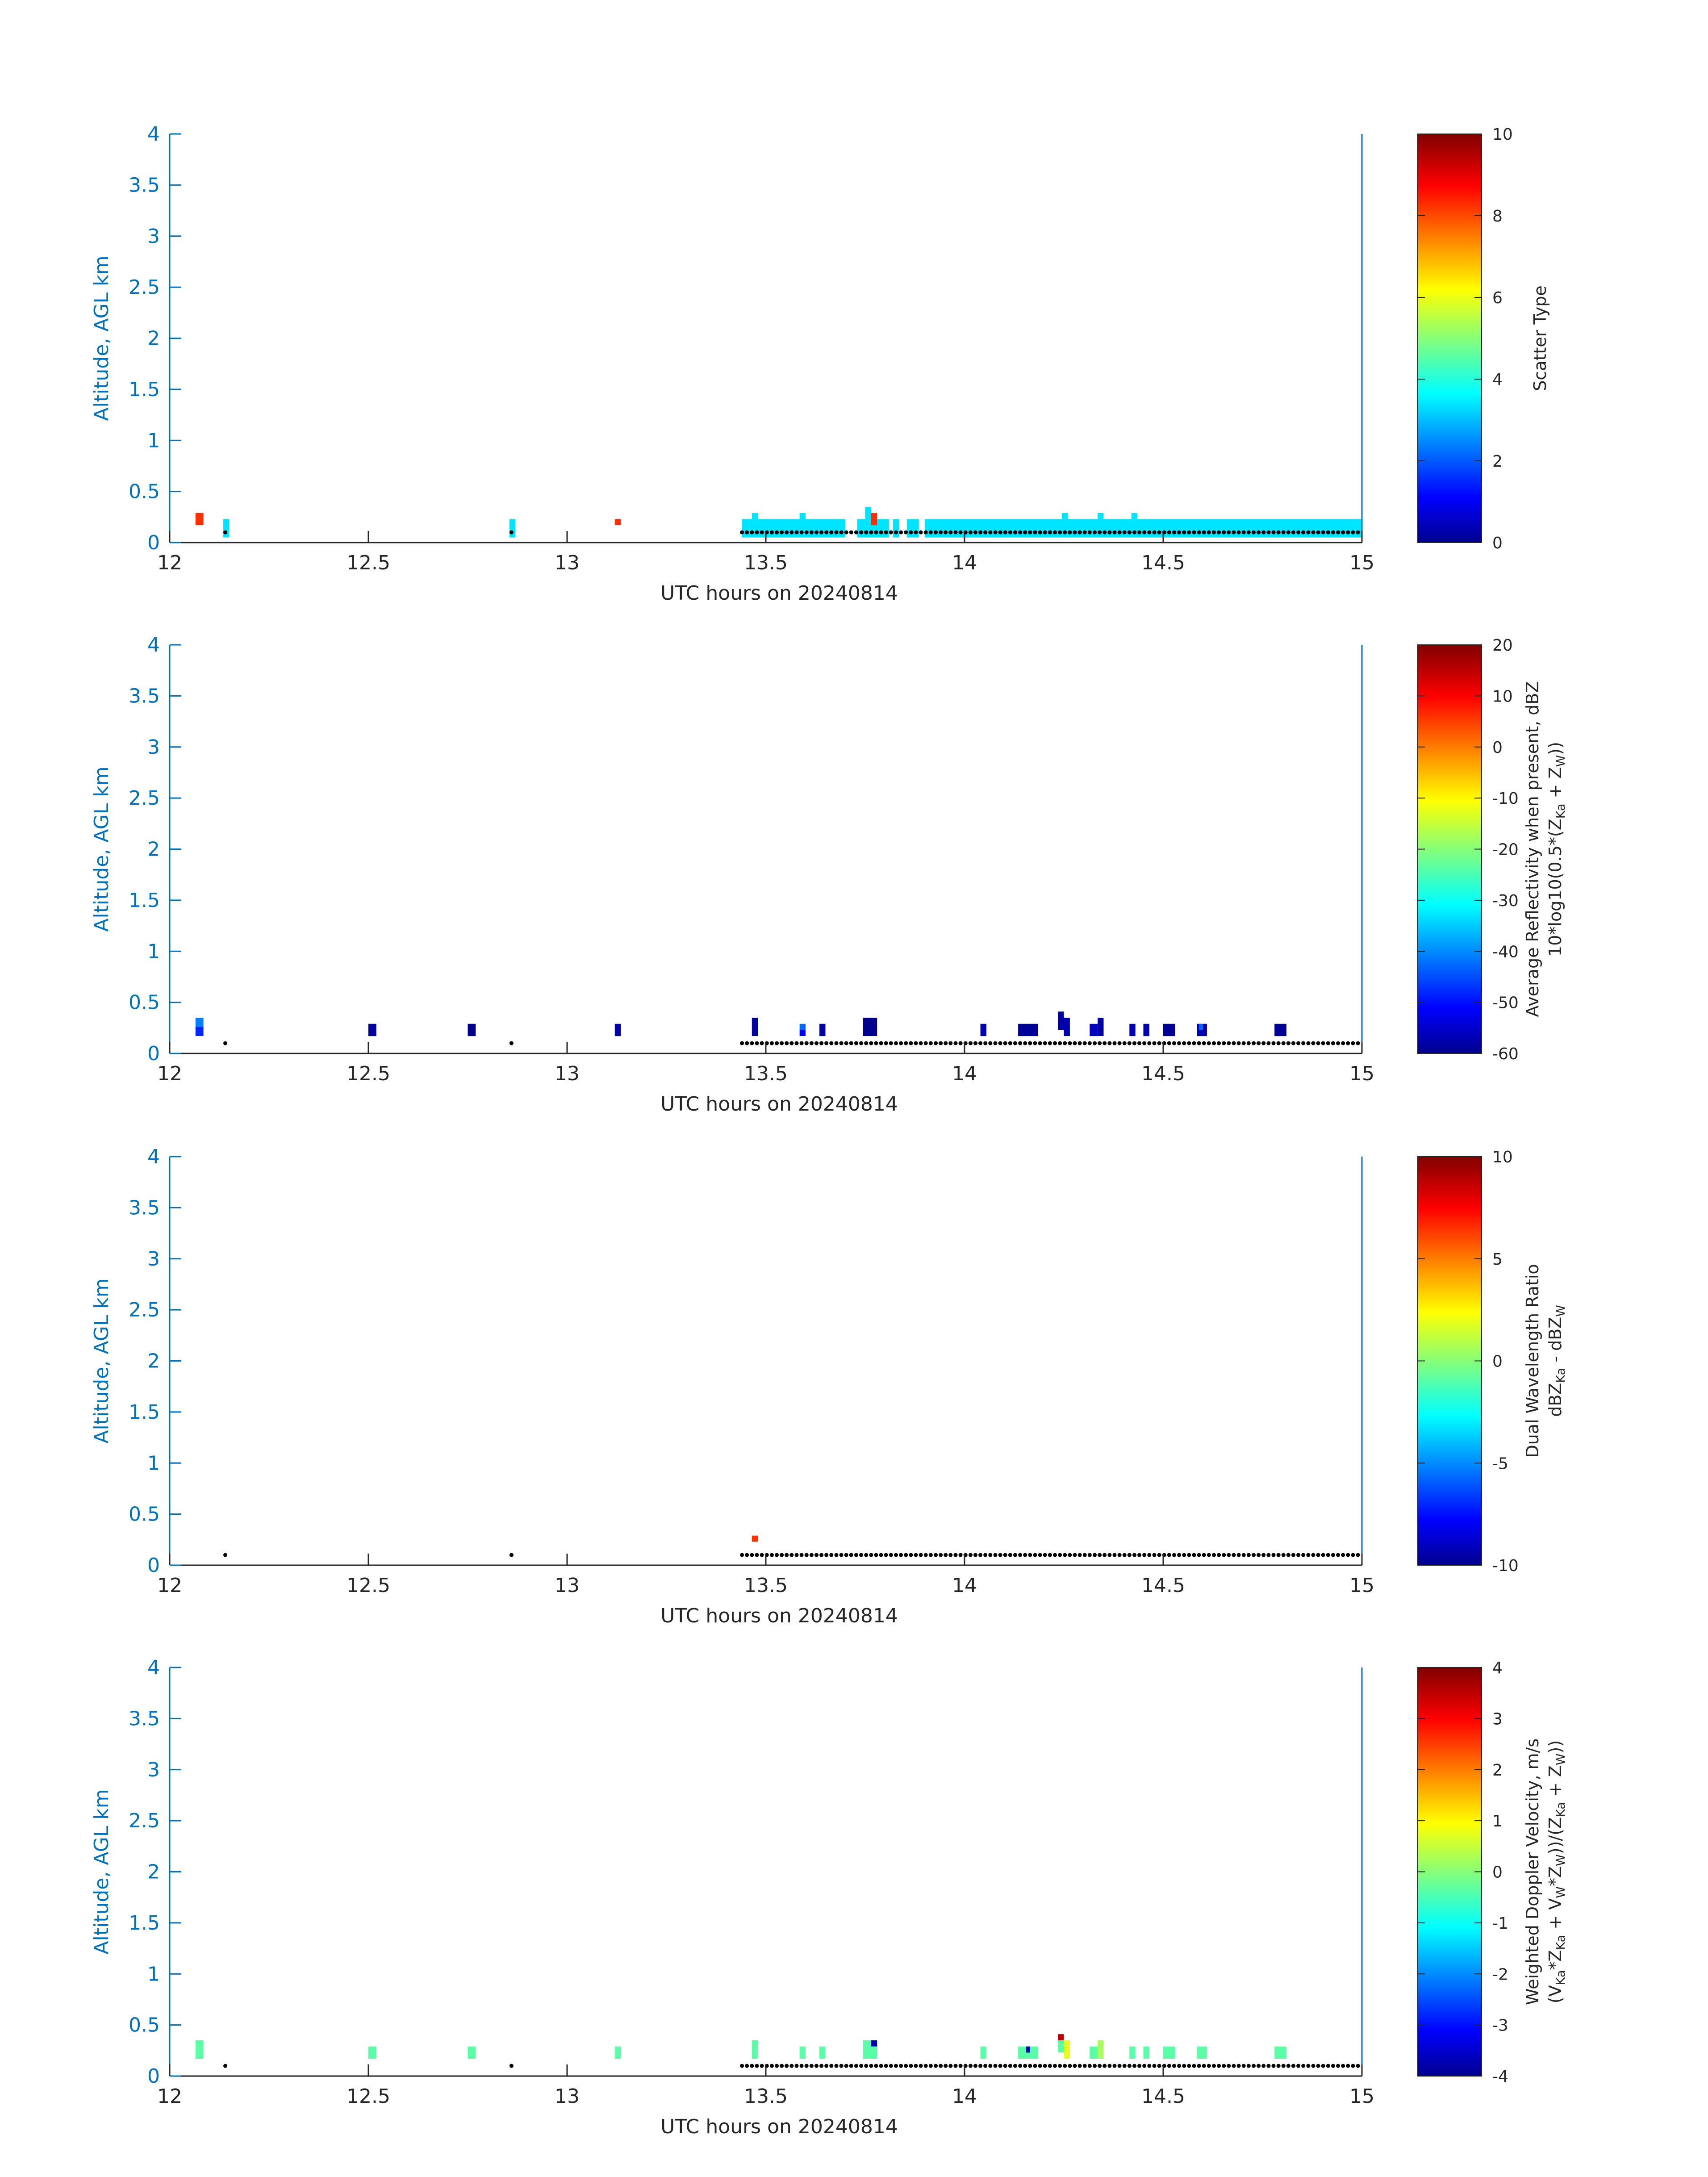 Image resolution: width=1708 pixels, height=2177 pixels. What do you see at coordinates (1561, 1809) in the screenshot?
I see `formula-subscript: Ka` at bounding box center [1561, 1809].